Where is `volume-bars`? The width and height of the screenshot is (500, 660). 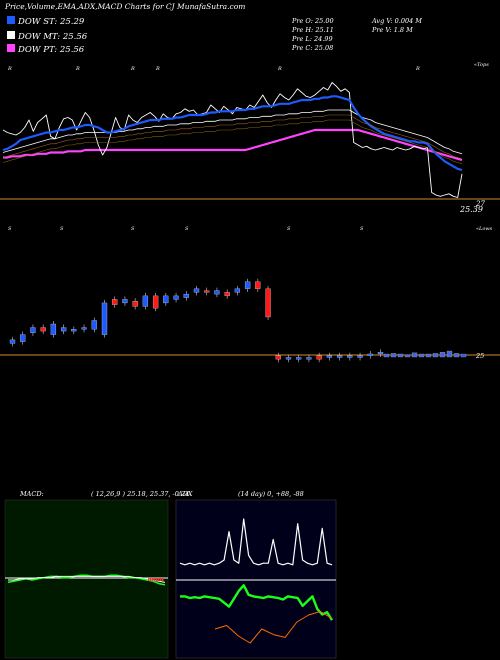
volume-bars is located at coordinates (425, 354).